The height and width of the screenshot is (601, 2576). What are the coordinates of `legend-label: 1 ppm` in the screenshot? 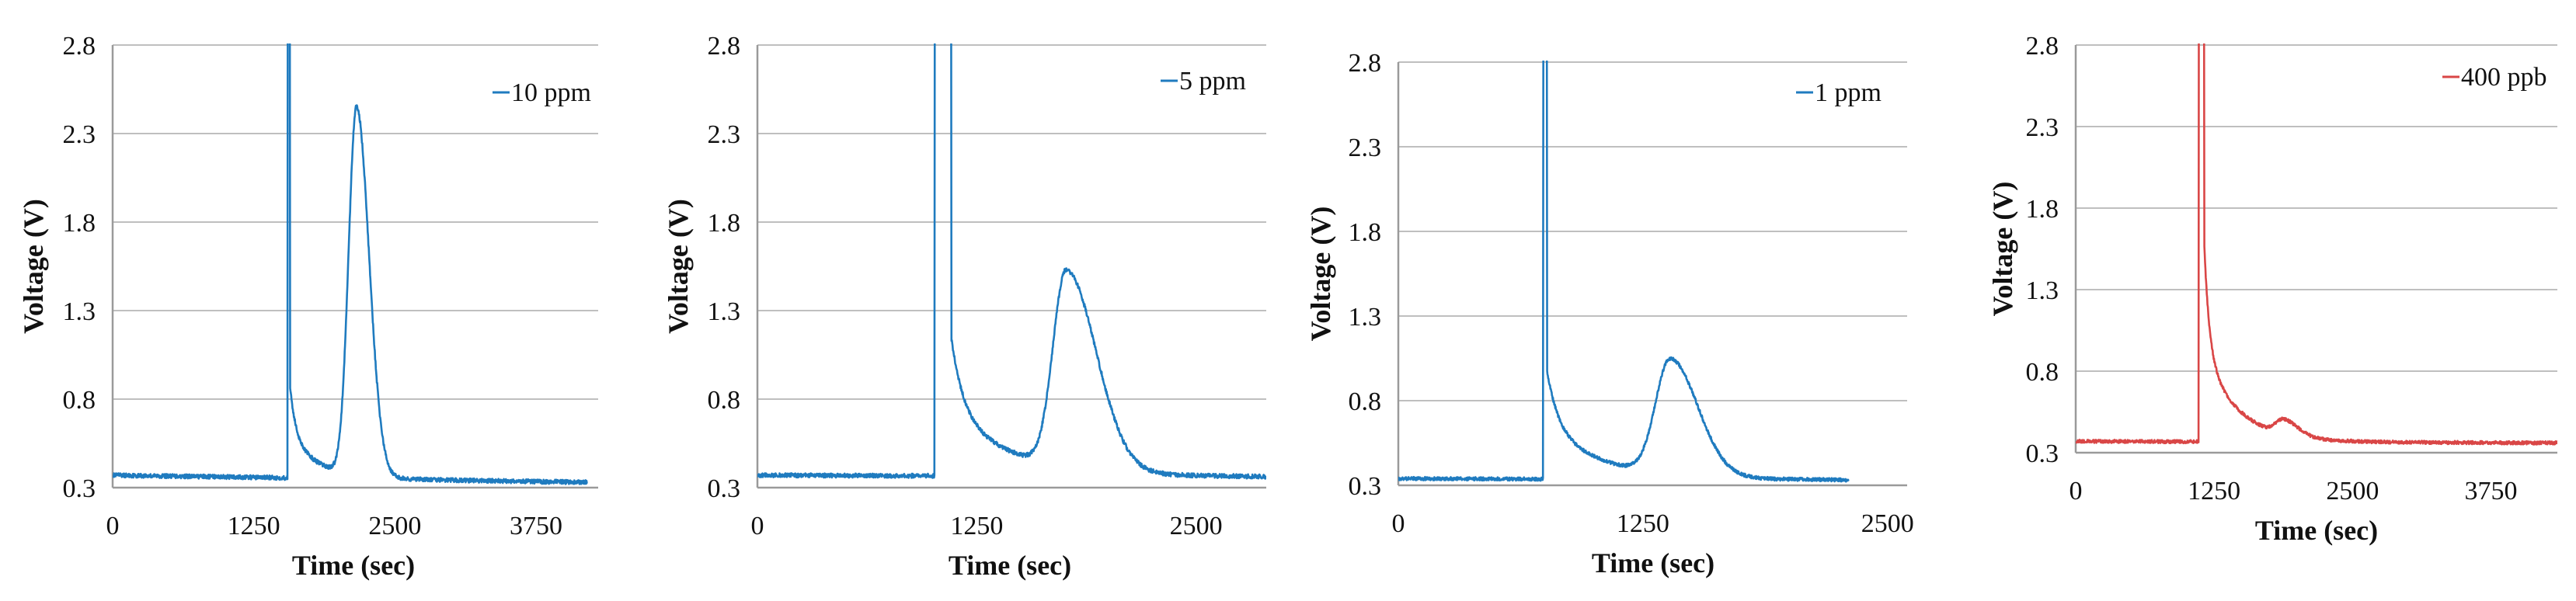 It's located at (1849, 92).